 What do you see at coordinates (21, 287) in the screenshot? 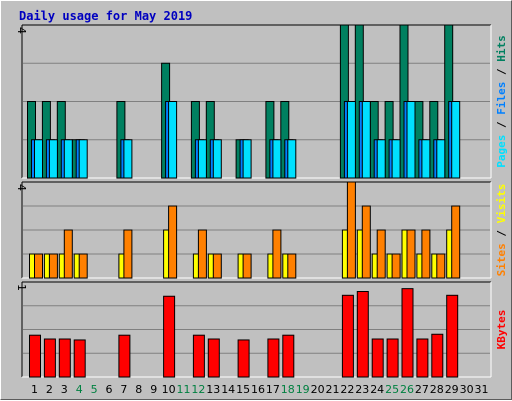
I see `y-max-label: 1` at bounding box center [21, 287].